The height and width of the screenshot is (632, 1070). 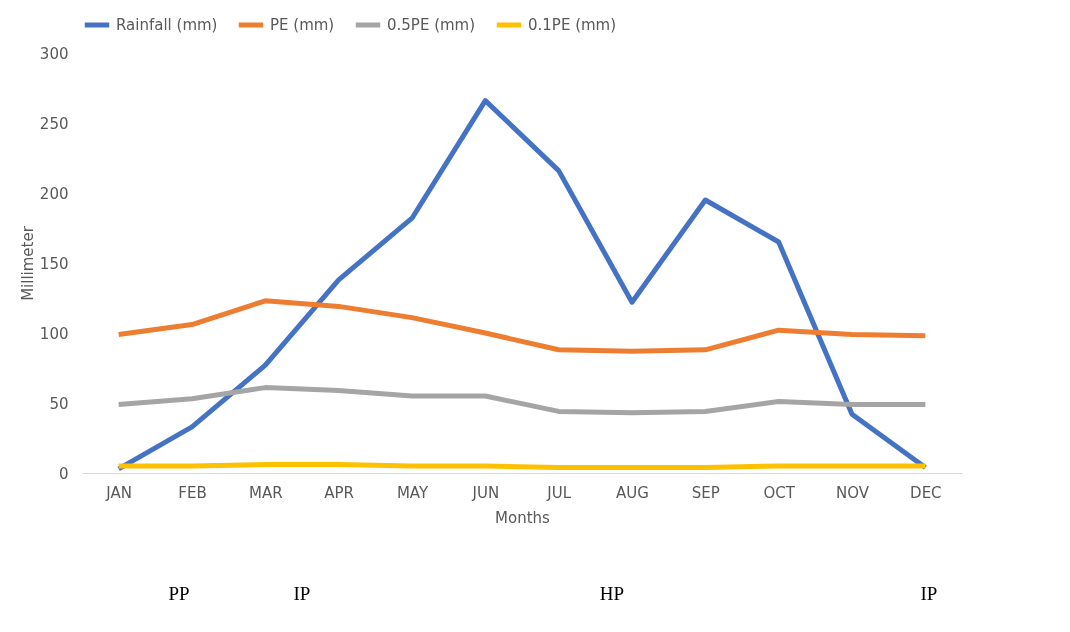 What do you see at coordinates (54, 263) in the screenshot?
I see `y-tick-label: 150` at bounding box center [54, 263].